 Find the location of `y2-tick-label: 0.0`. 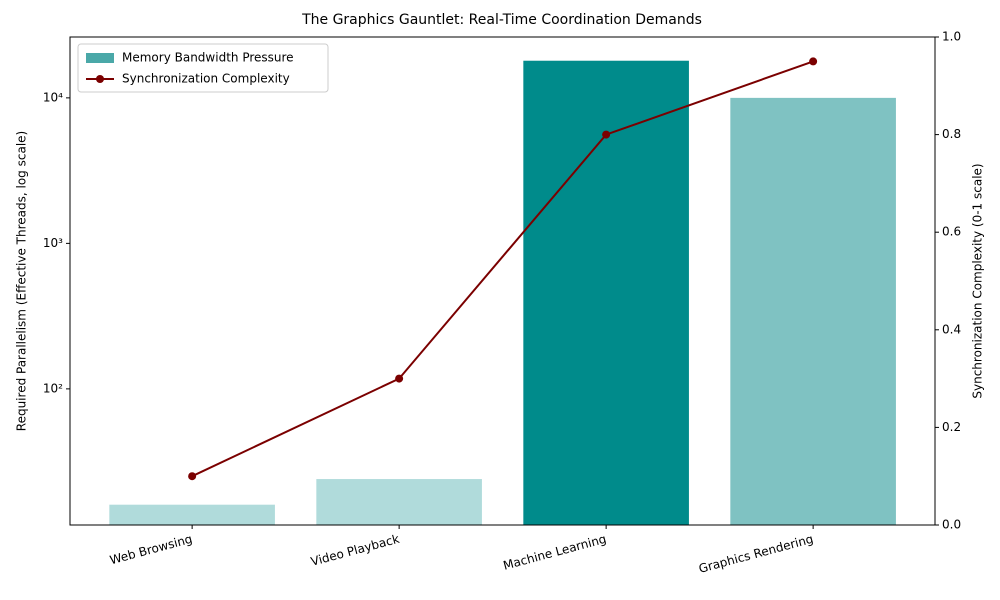

y2-tick-label: 0.0 is located at coordinates (951, 525).